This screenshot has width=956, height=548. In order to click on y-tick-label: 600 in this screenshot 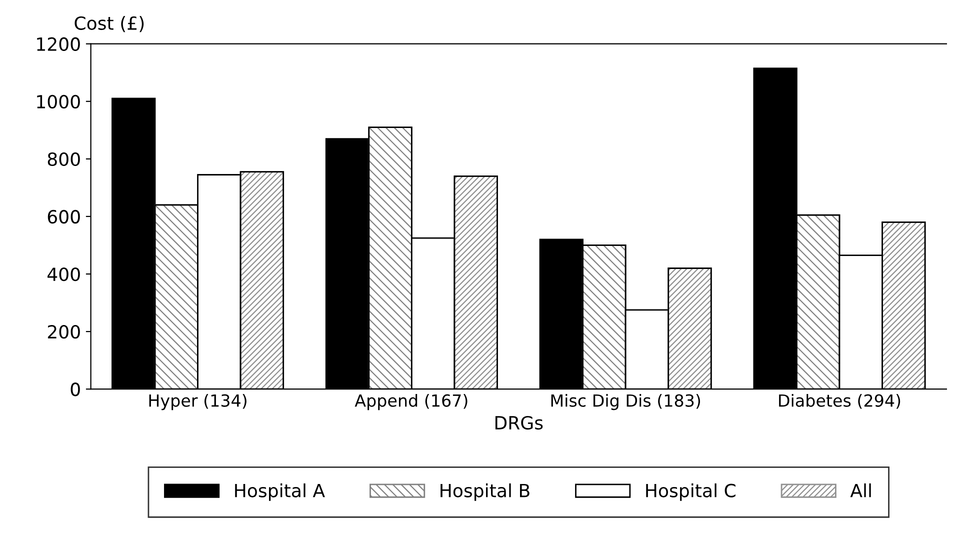, I will do `click(64, 217)`.